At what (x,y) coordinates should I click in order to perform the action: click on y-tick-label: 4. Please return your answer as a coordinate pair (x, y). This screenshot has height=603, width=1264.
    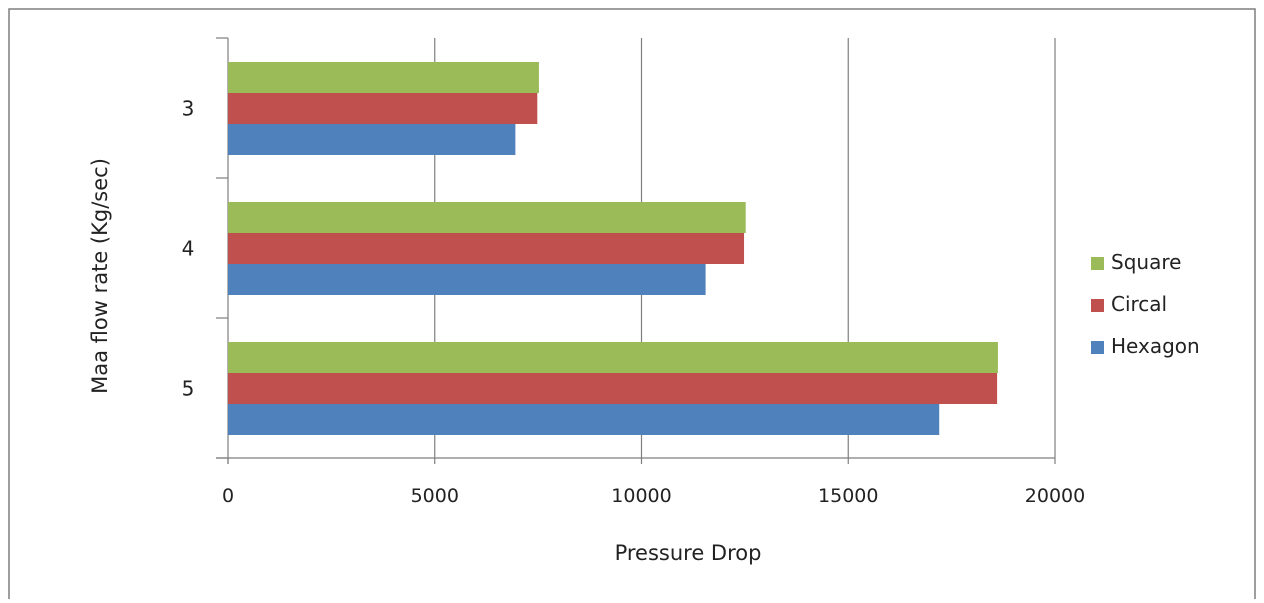
    Looking at the image, I should click on (188, 249).